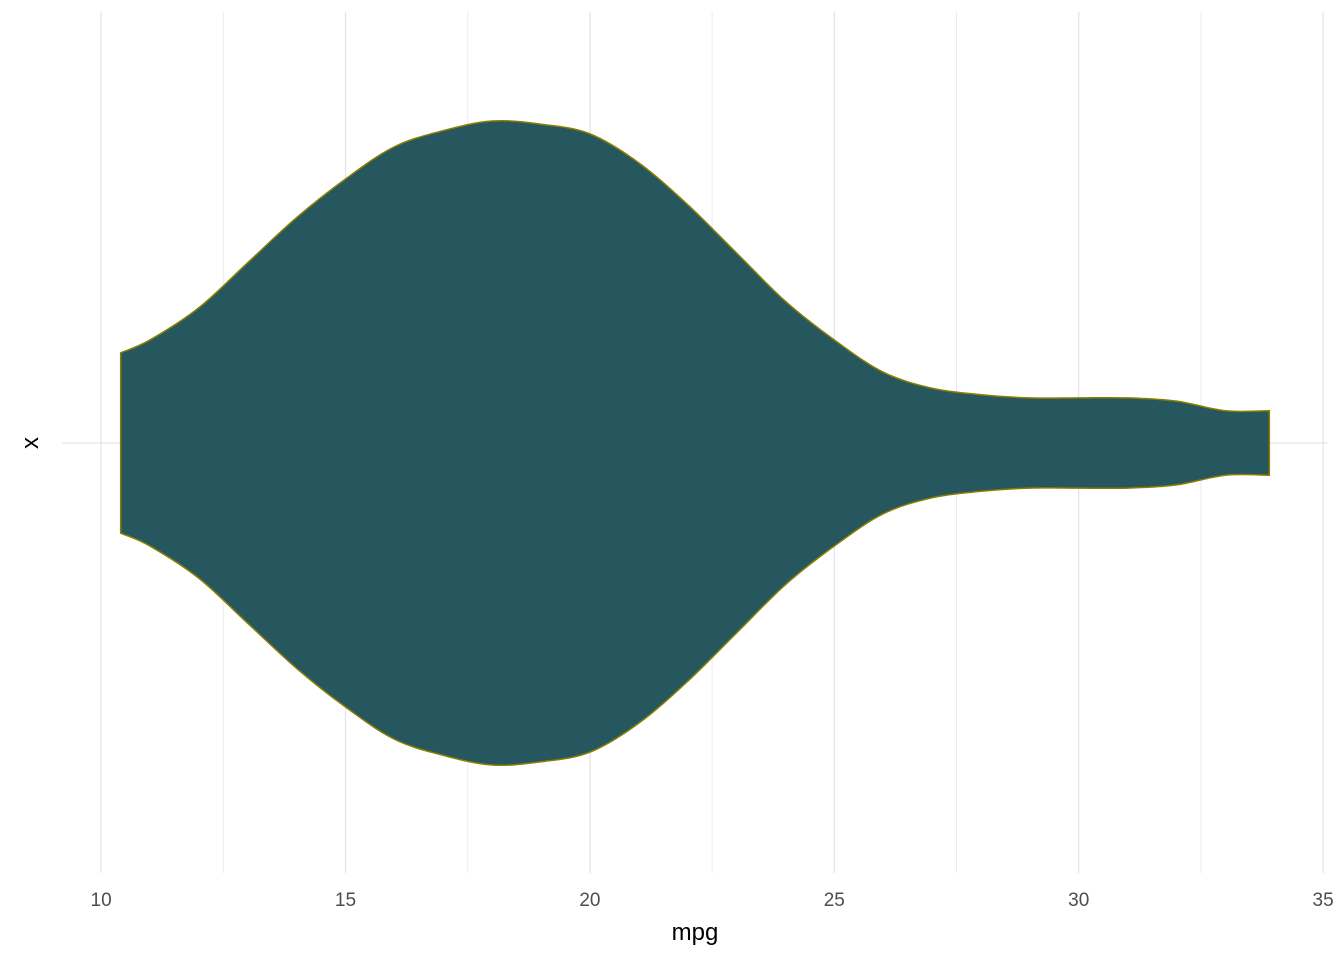 This screenshot has height=965, width=1344. What do you see at coordinates (1323, 900) in the screenshot?
I see `x-tick-label: 35` at bounding box center [1323, 900].